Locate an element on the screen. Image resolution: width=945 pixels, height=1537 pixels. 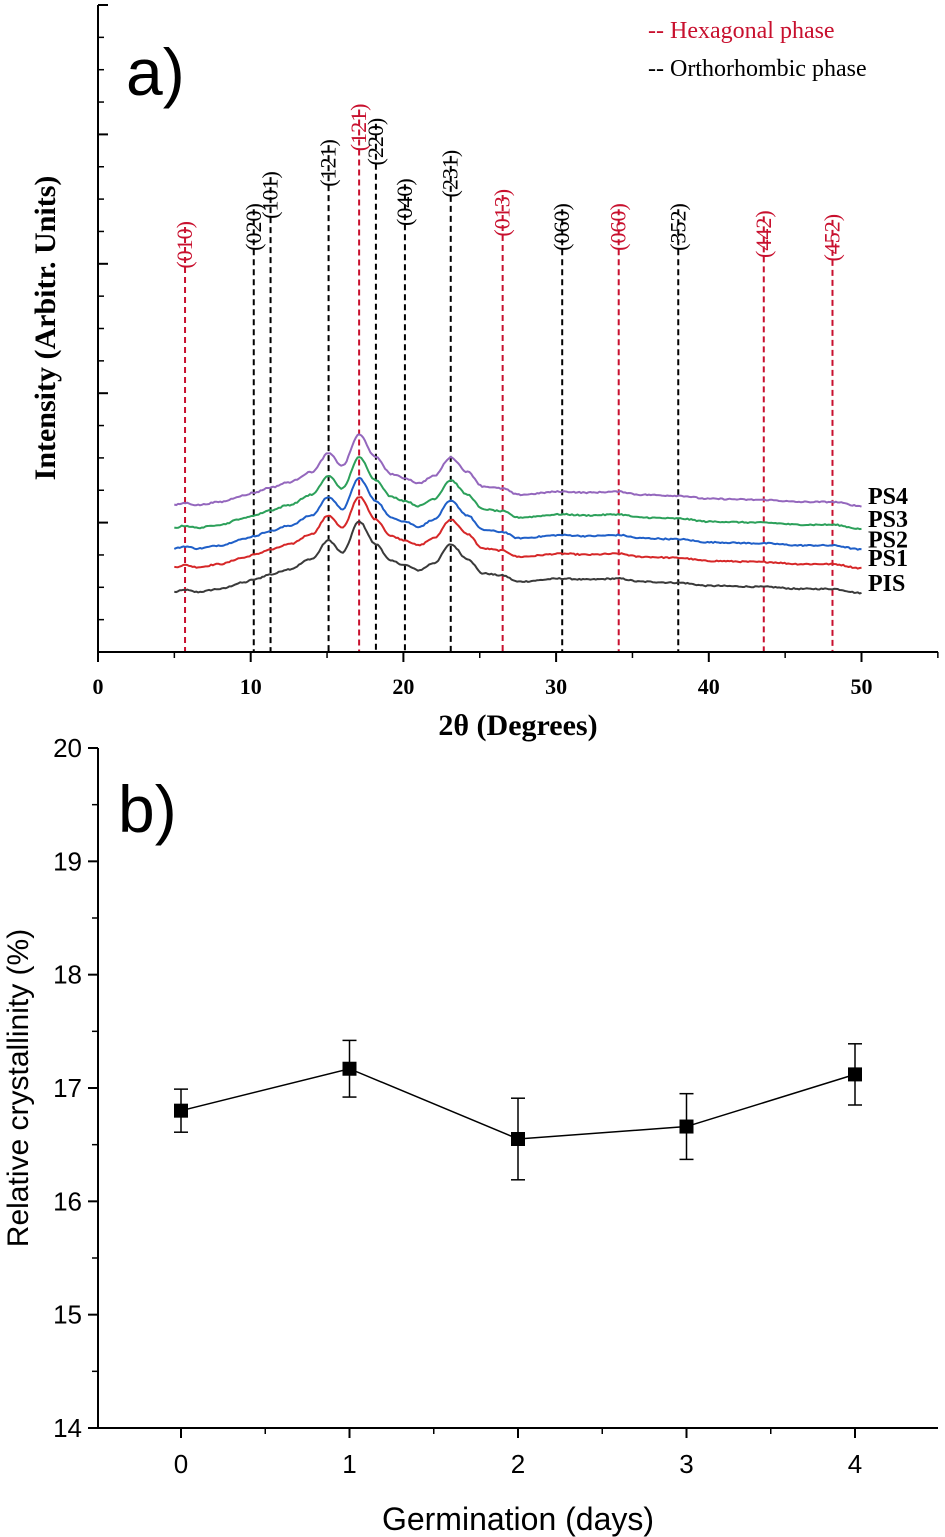
legend-entry-orthorhombic: -- Orthorhombic phase is located at coordinates (757, 69).